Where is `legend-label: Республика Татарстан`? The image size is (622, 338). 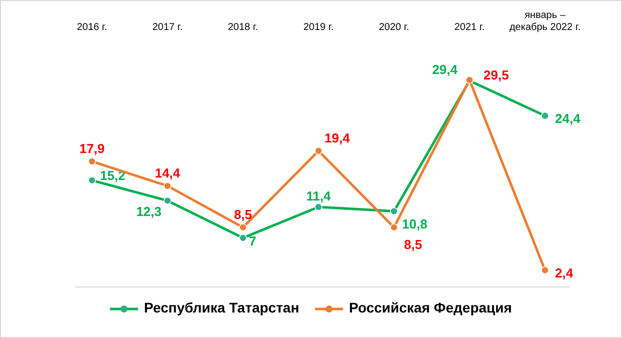
legend-label: Республика Татарстан is located at coordinates (222, 308).